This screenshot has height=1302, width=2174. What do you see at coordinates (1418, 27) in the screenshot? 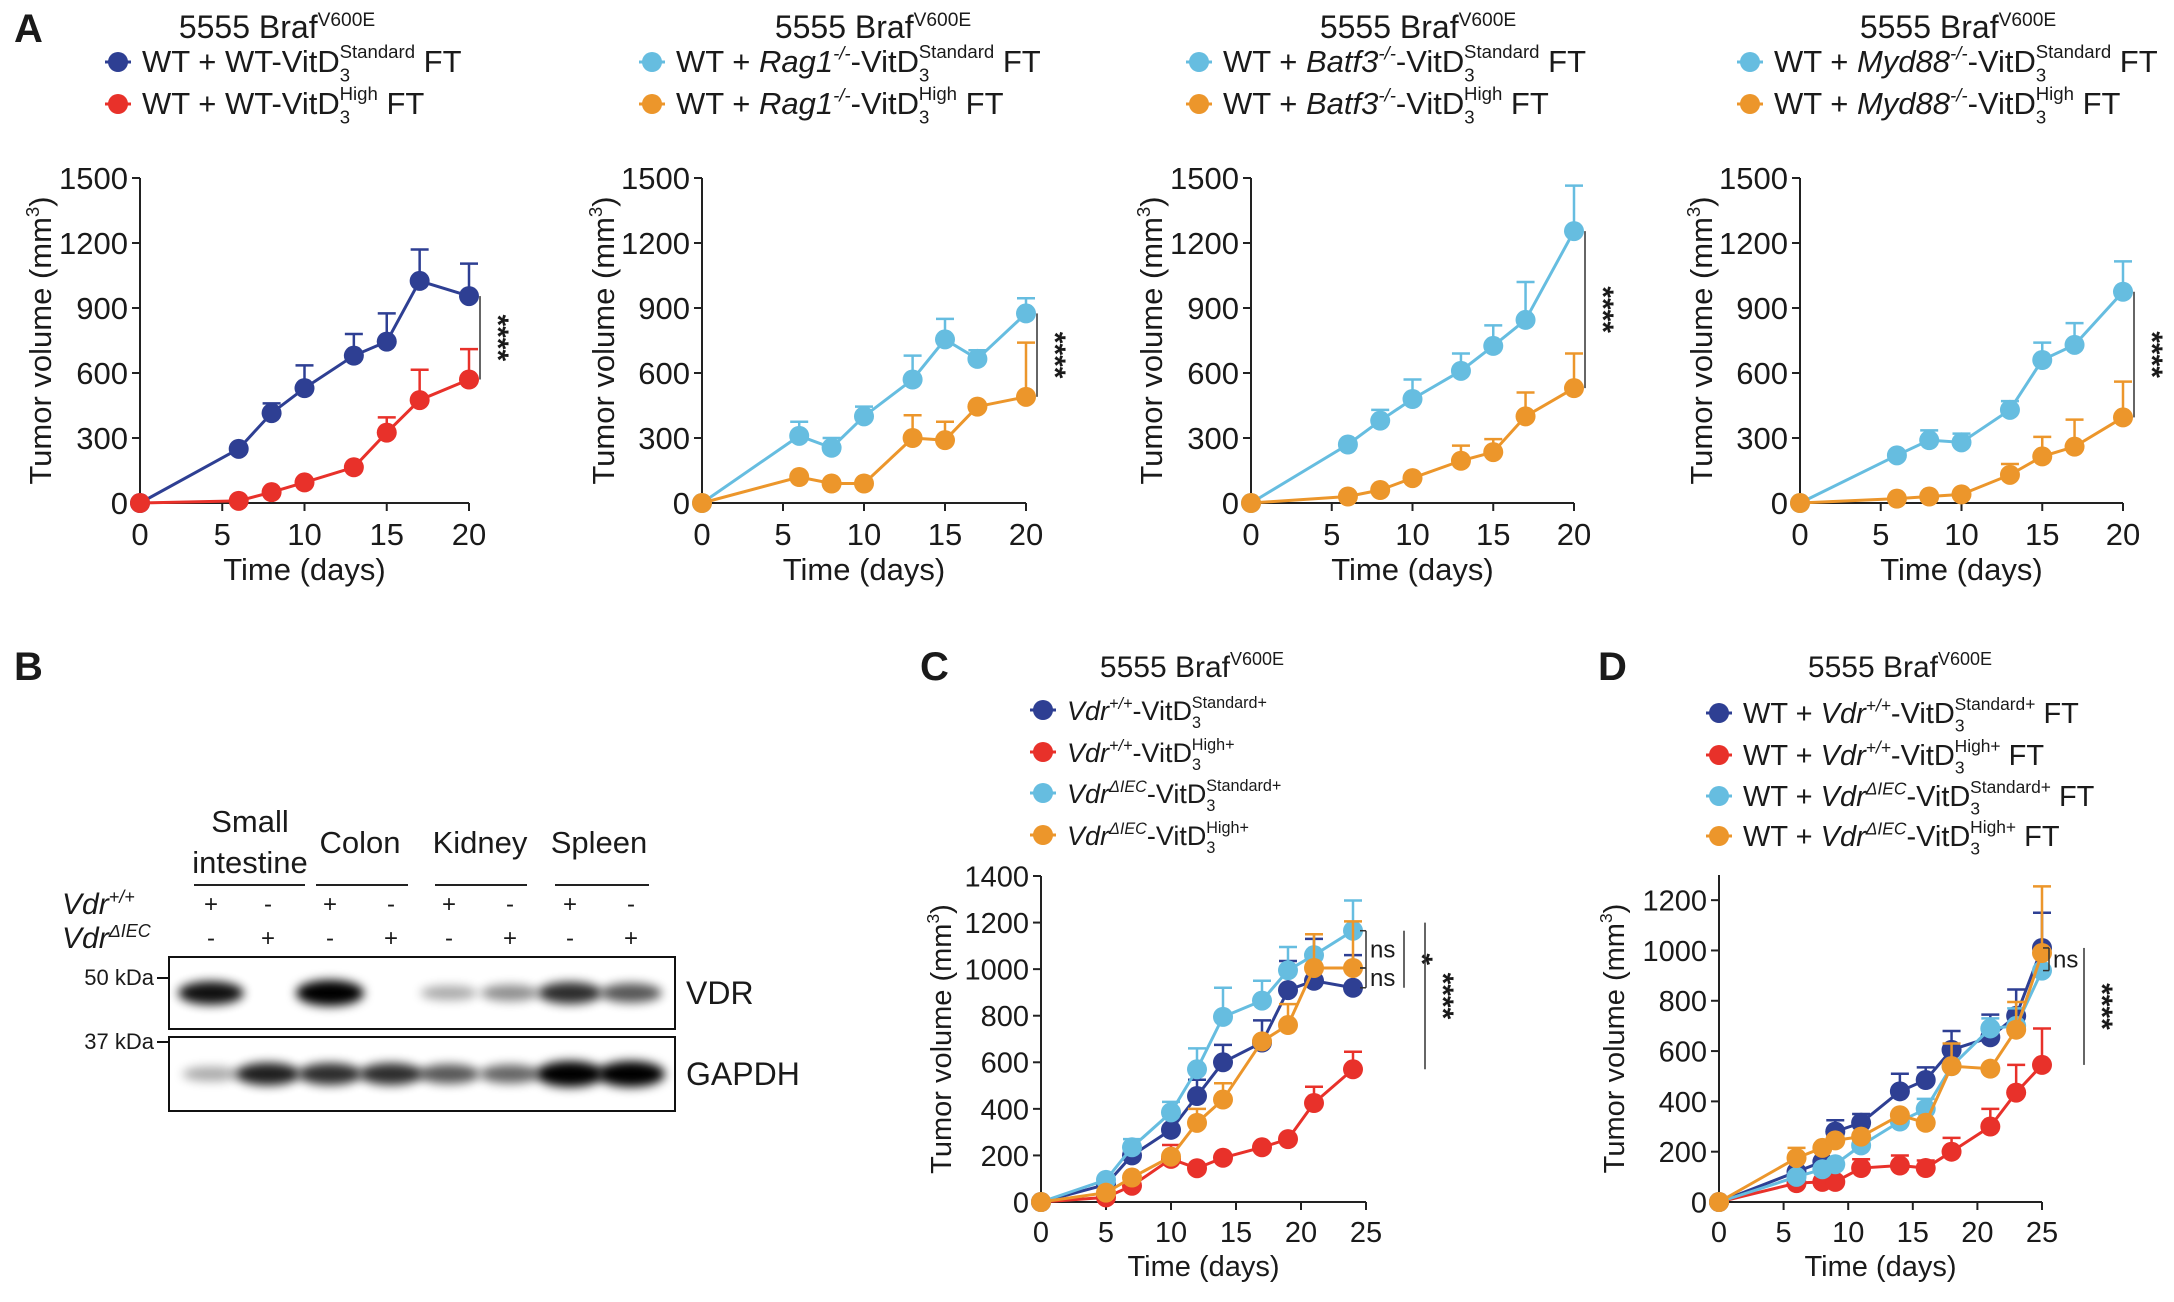
I see `chart-title: 5555 BrafV600E` at bounding box center [1418, 27].